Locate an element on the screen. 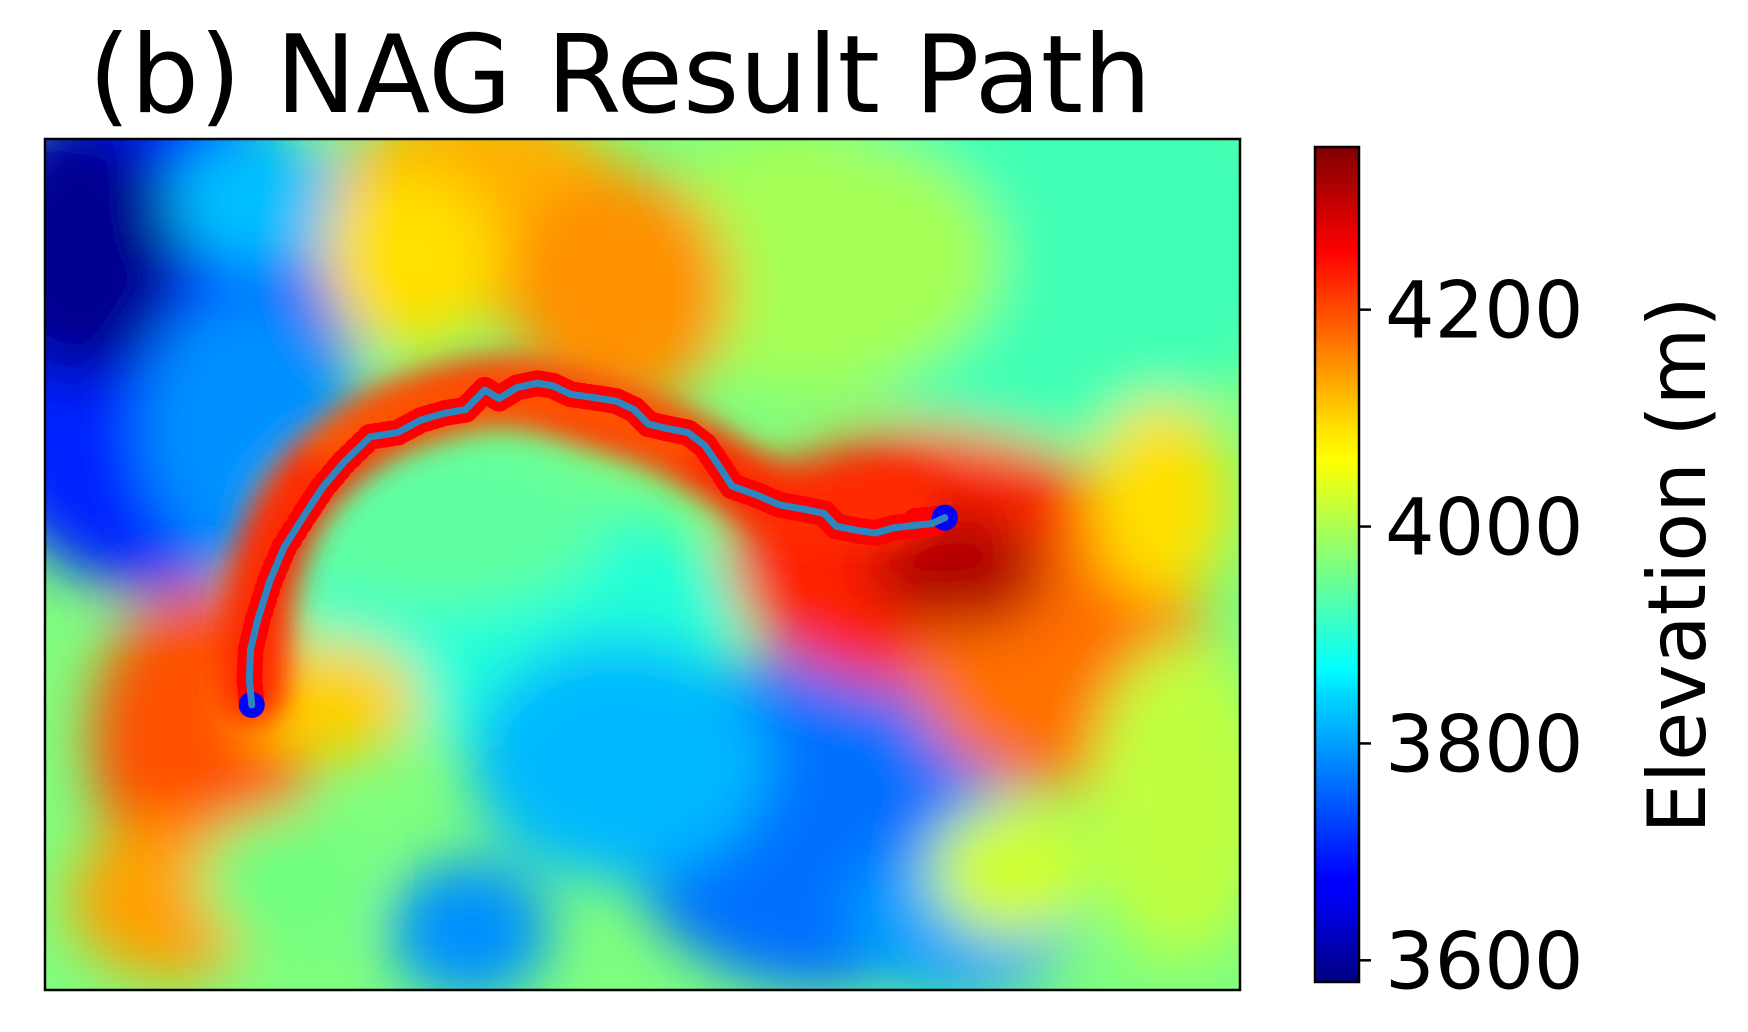 Image resolution: width=1748 pixels, height=1032 pixels. colorbar-tick-label: 4000 is located at coordinates (1484, 529).